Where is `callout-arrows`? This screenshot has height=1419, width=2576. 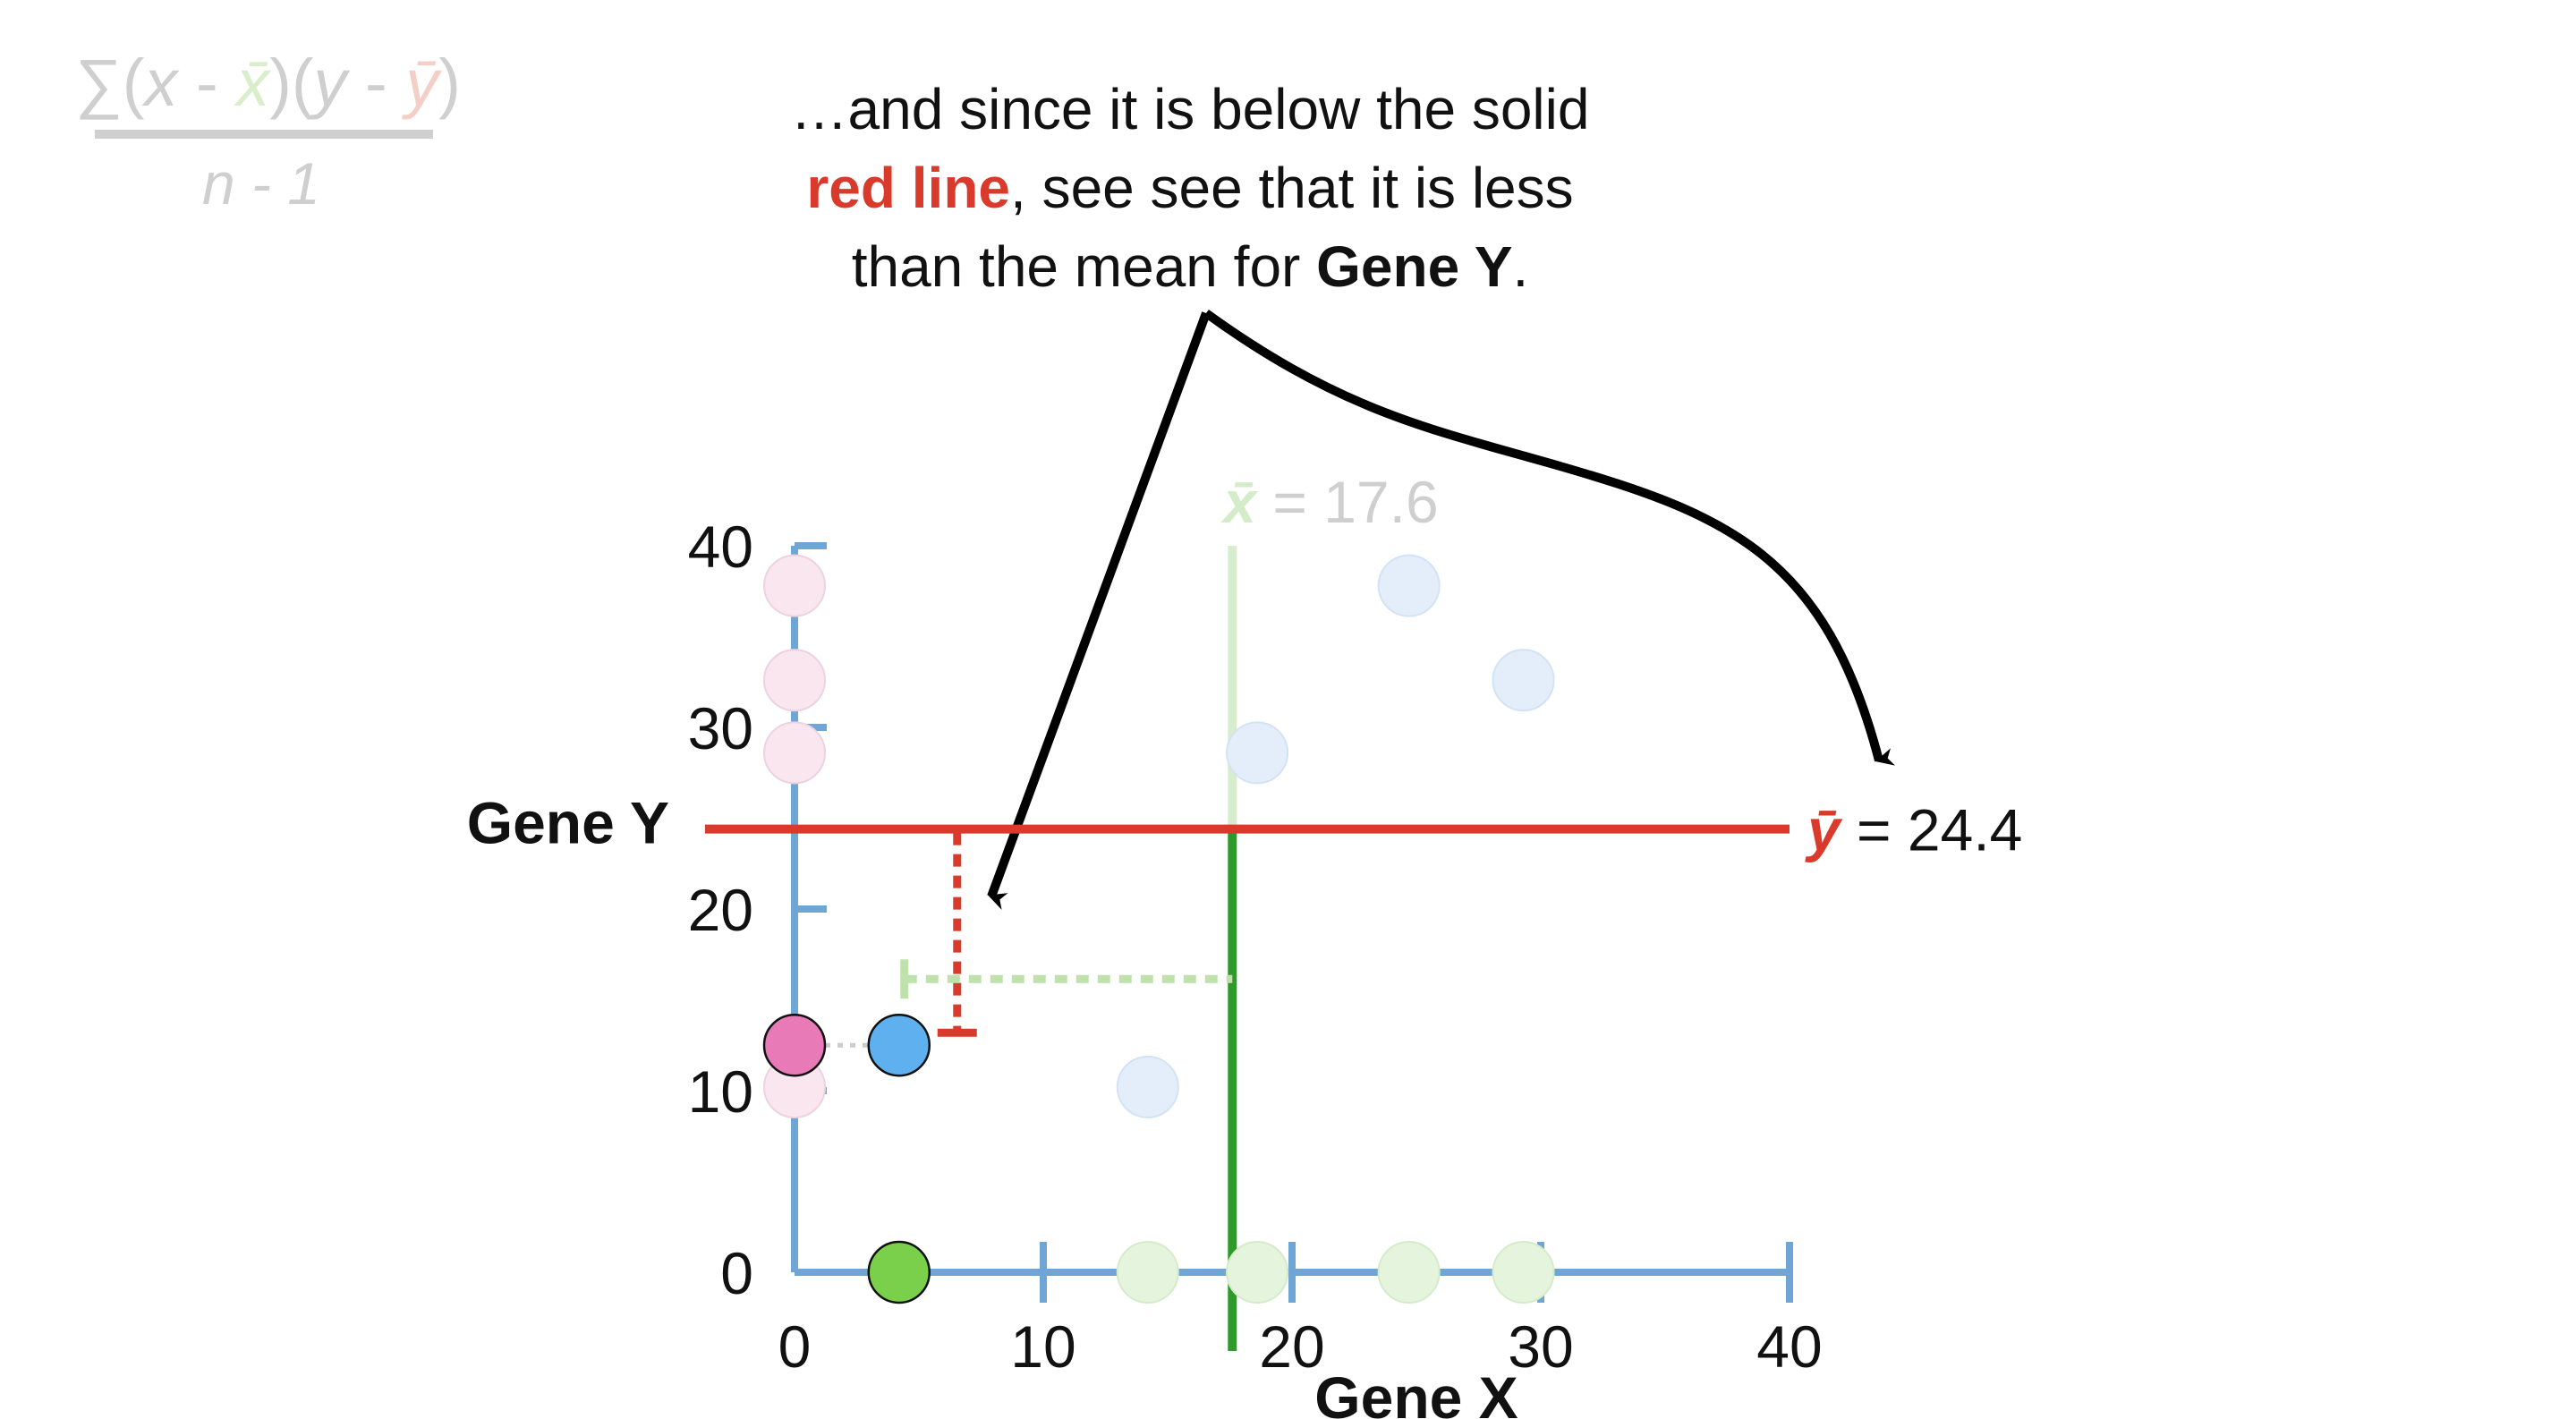 callout-arrows is located at coordinates (1441, 609).